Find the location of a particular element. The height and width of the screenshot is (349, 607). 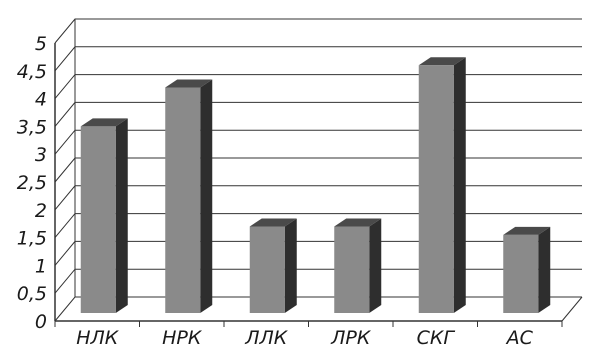

y-tick-label: 1,5 is located at coordinates (32, 239).